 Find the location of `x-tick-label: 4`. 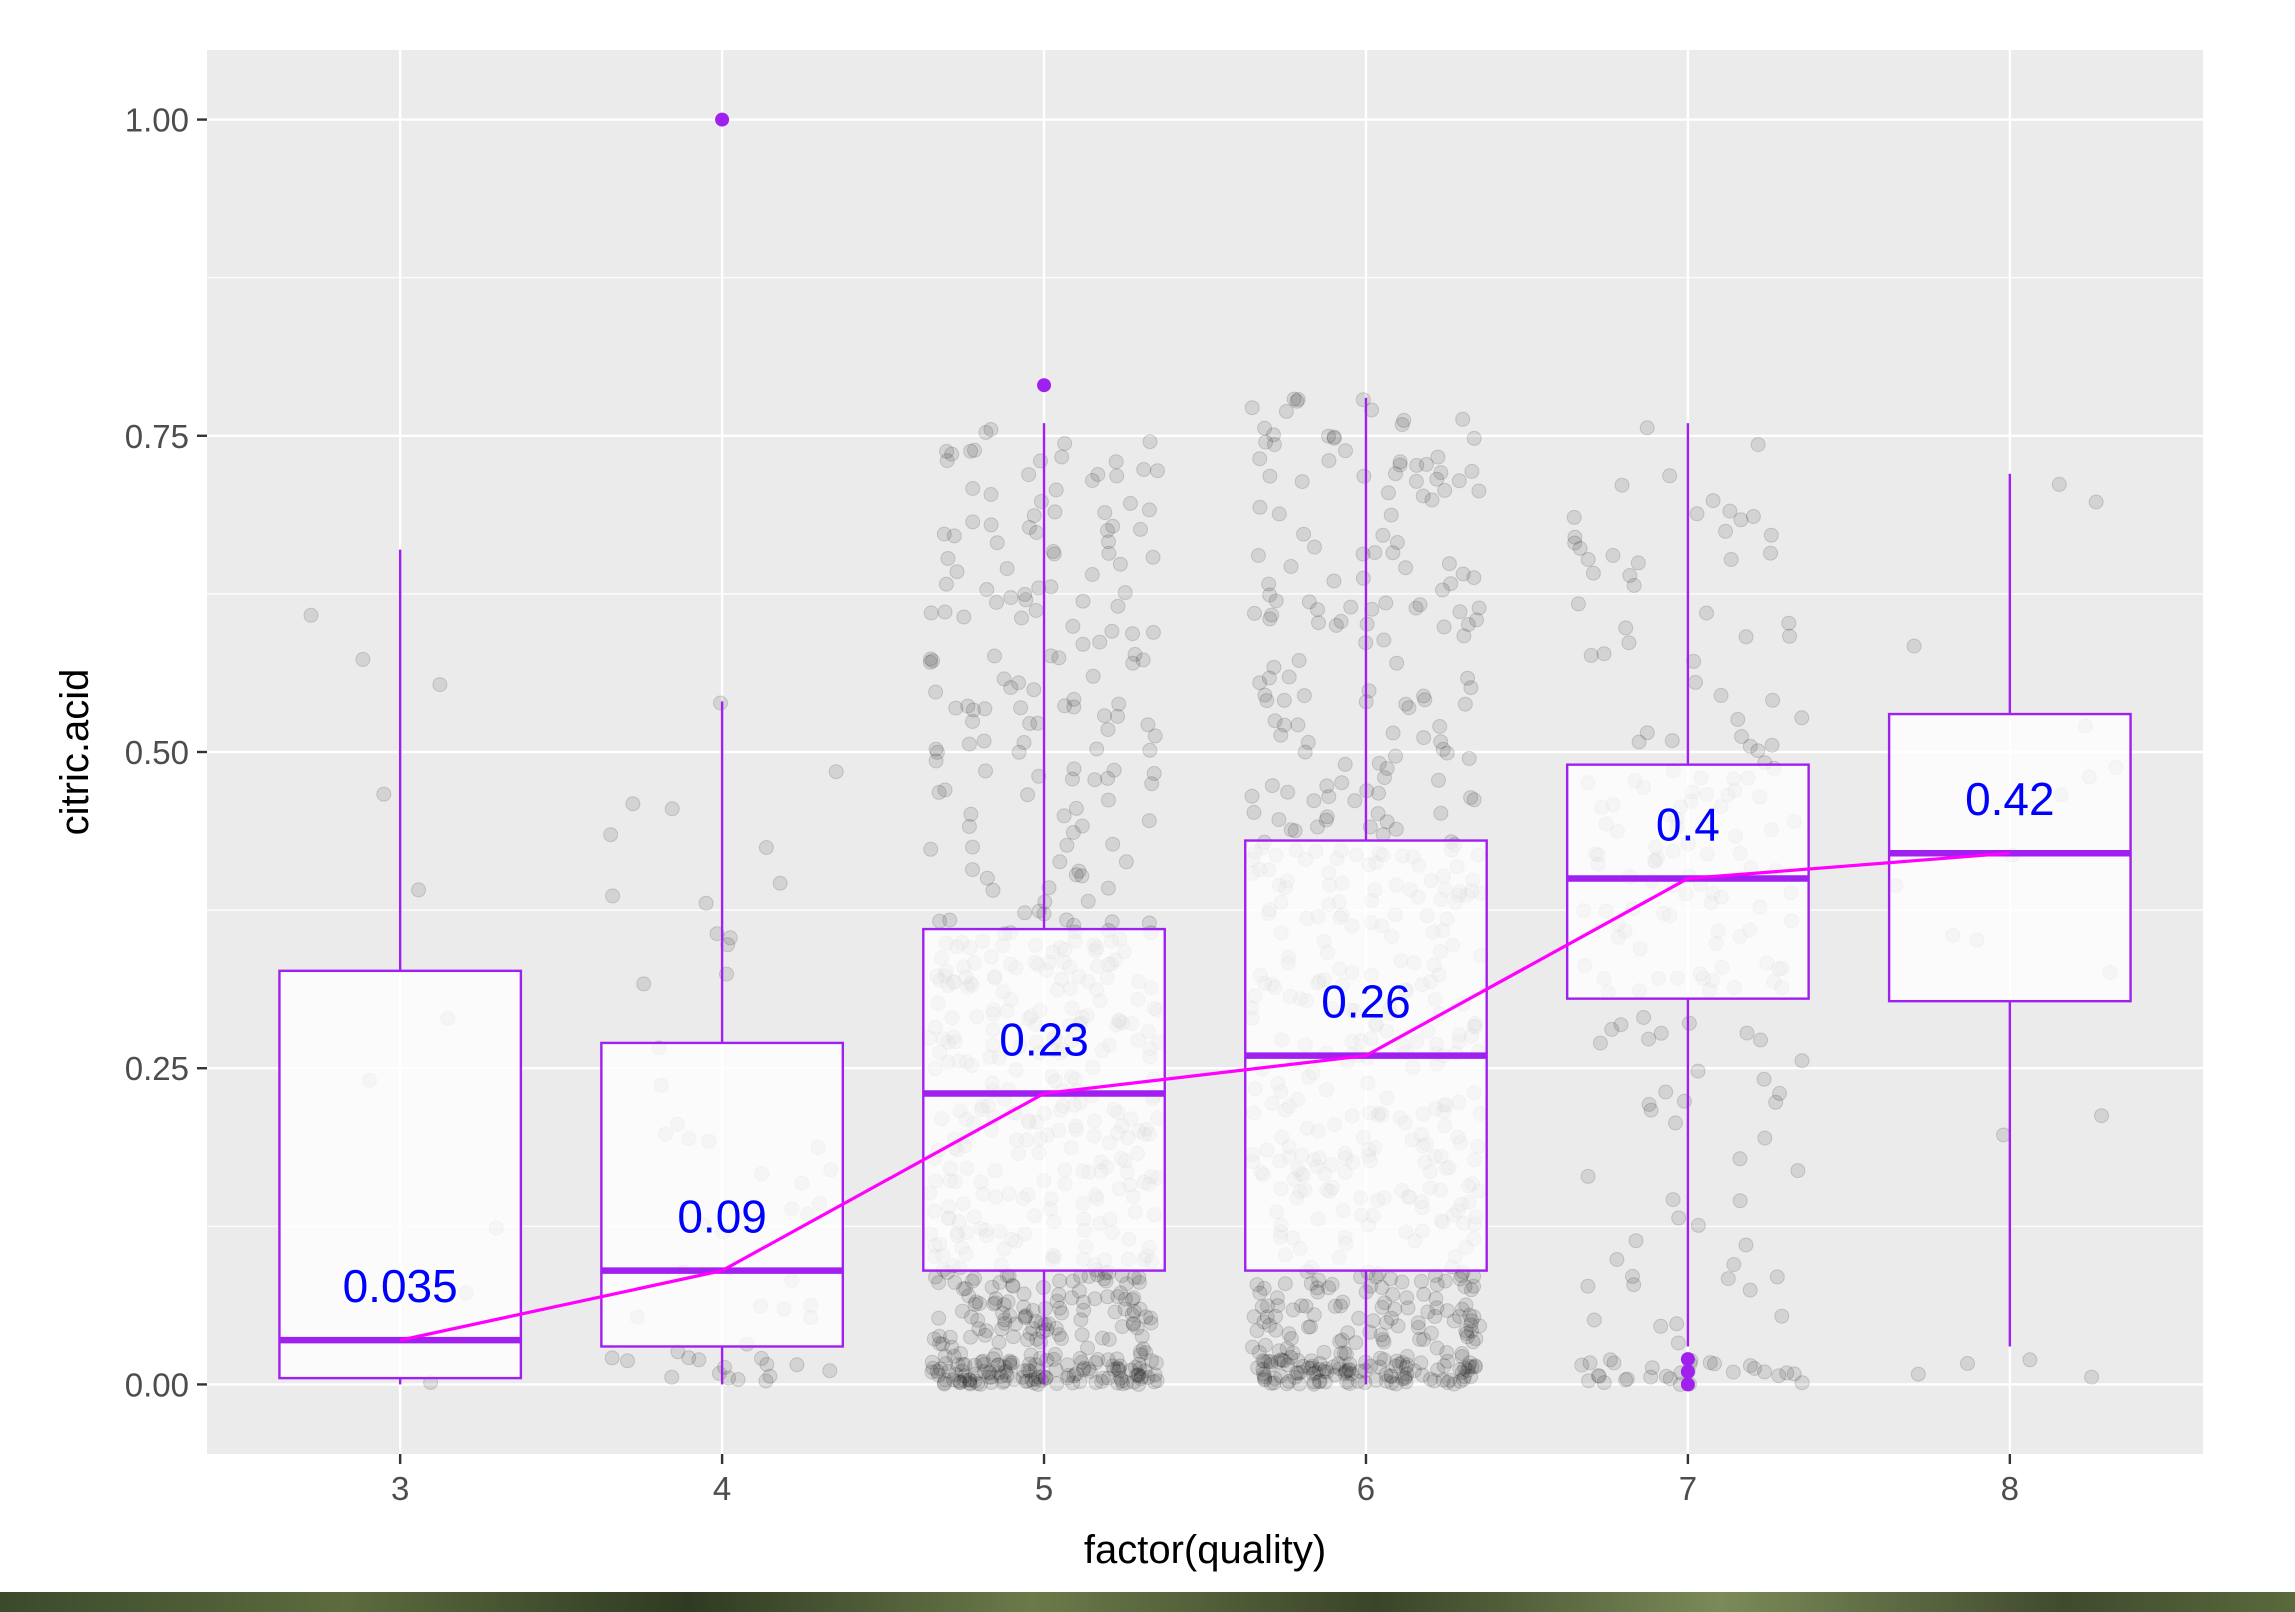

x-tick-label: 4 is located at coordinates (722, 1488).